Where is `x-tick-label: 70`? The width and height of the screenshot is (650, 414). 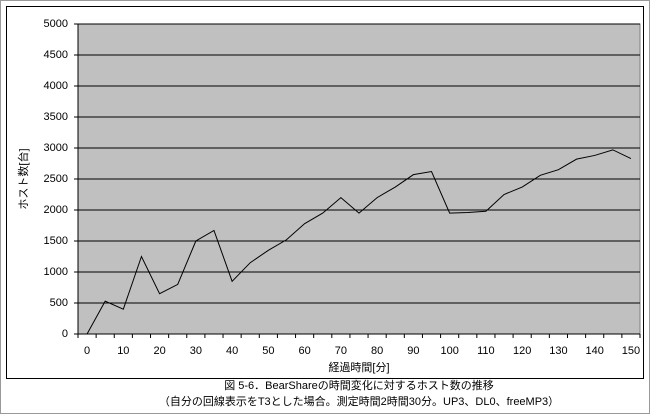
x-tick-label: 70 is located at coordinates (341, 351).